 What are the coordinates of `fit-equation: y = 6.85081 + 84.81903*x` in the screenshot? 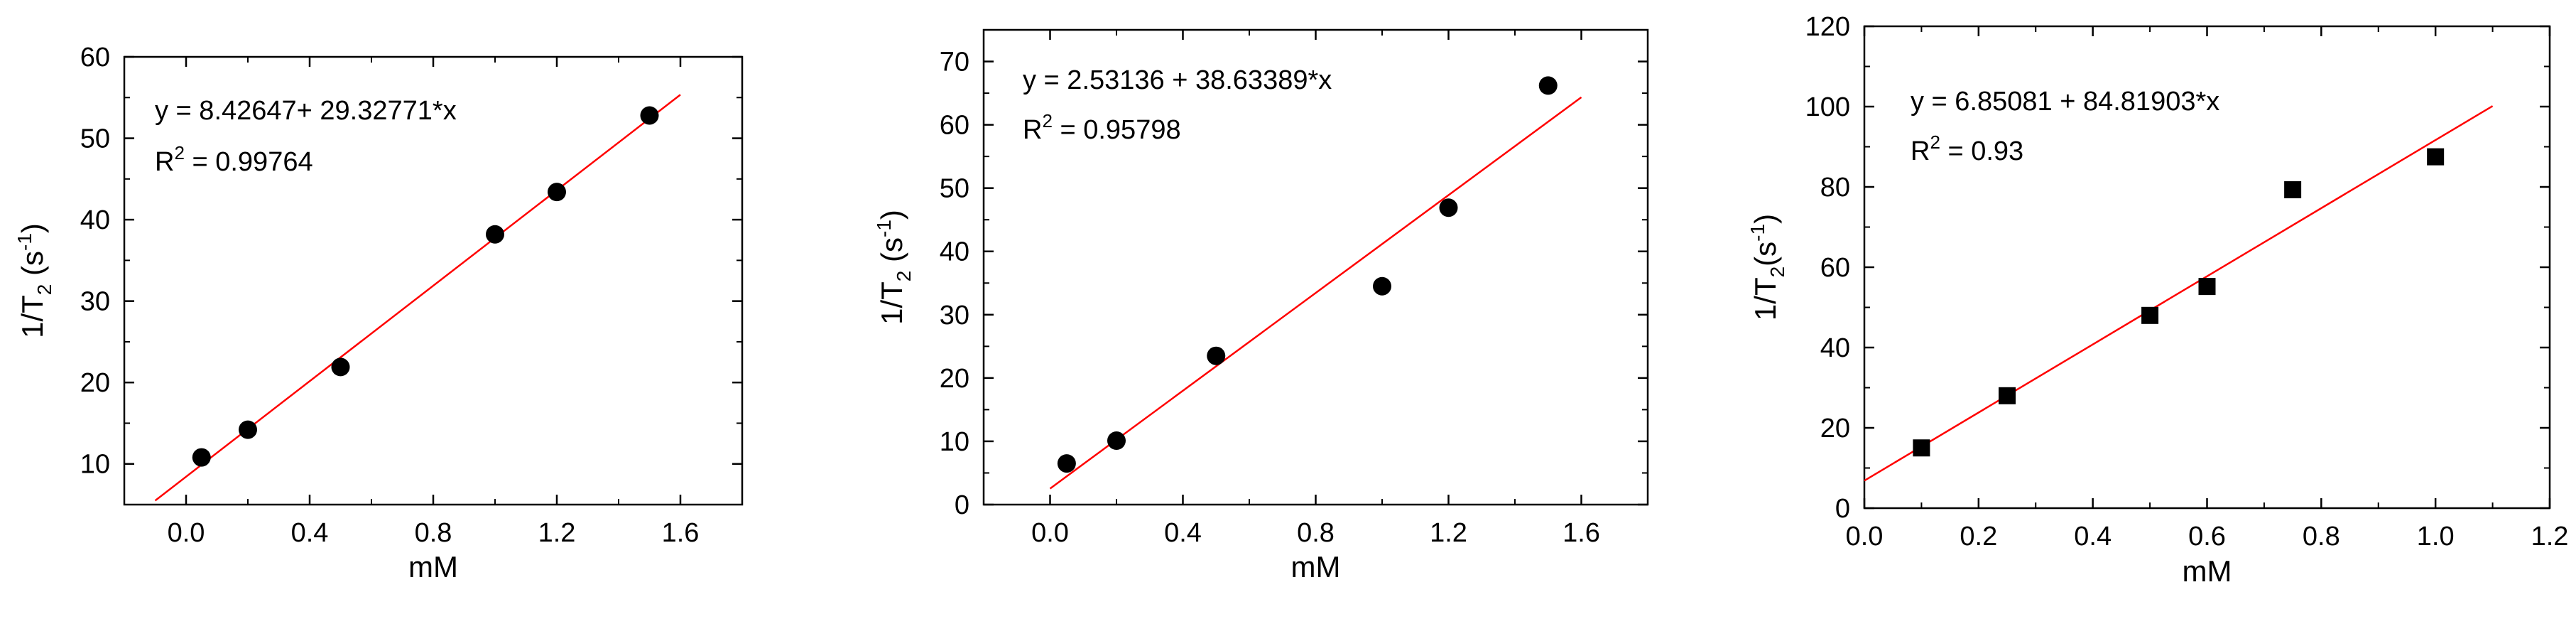 It's located at (2065, 102).